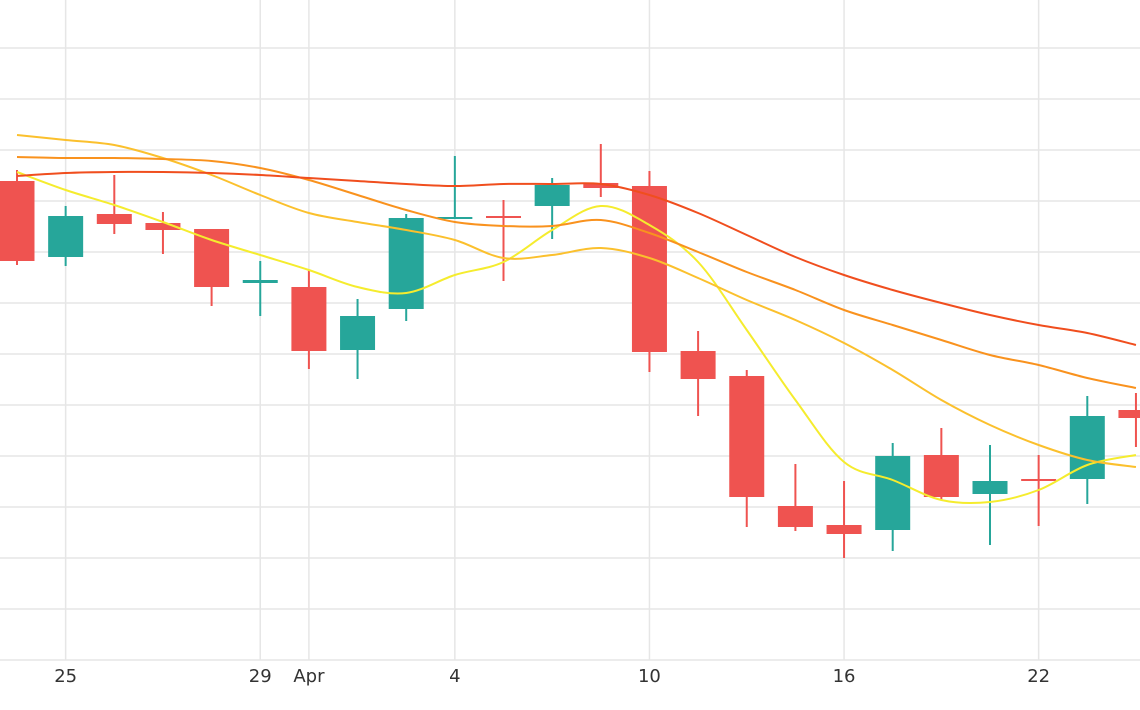 The height and width of the screenshot is (710, 1140). What do you see at coordinates (1038, 676) in the screenshot?
I see `x-tick-label: 22` at bounding box center [1038, 676].